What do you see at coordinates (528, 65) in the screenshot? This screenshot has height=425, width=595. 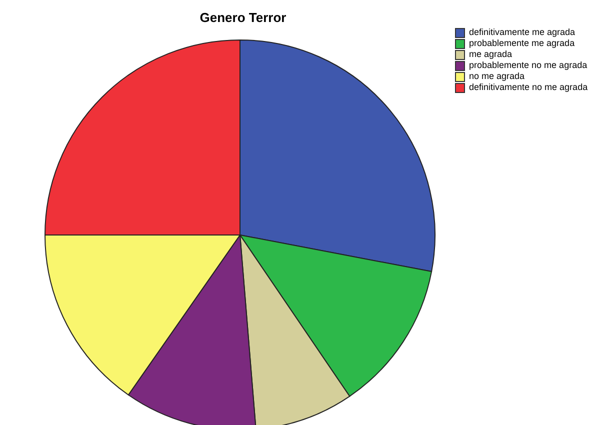 I see `legend-label: probablemente no me agrada` at bounding box center [528, 65].